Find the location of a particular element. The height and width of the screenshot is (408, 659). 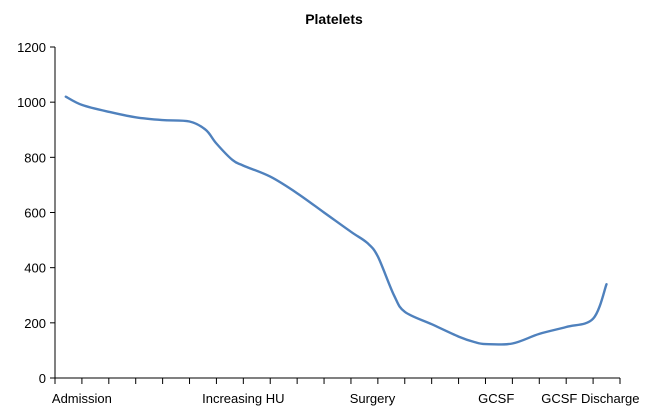

y-tick-label: 800 is located at coordinates (35, 157).